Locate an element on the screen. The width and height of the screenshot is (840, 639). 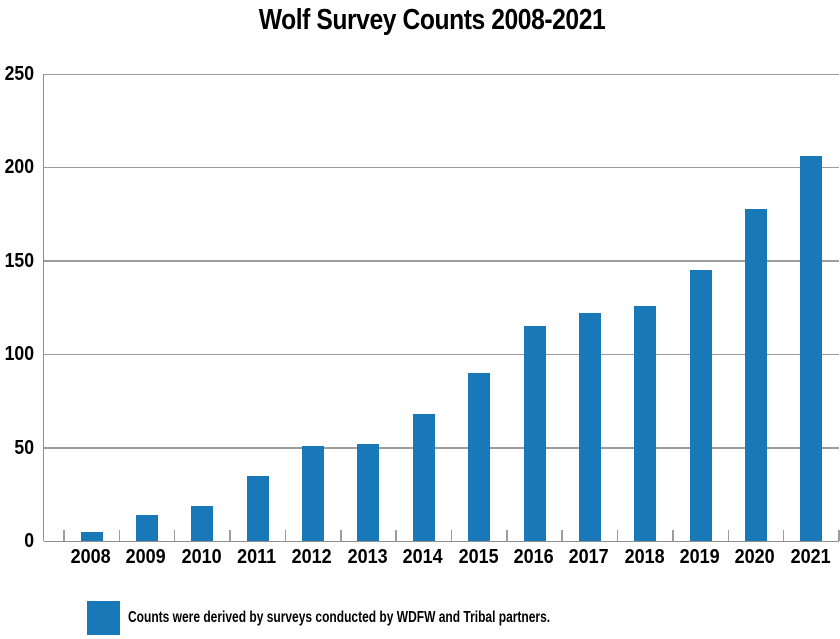
y-tick-label-50: 50 is located at coordinates (24, 447).